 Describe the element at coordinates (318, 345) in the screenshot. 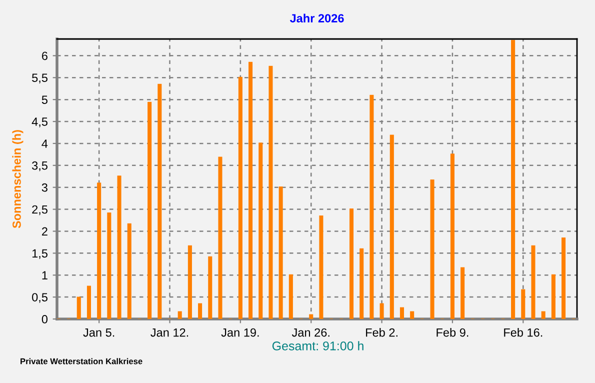

I see `text: Gesamt: 91:00 h` at that location.